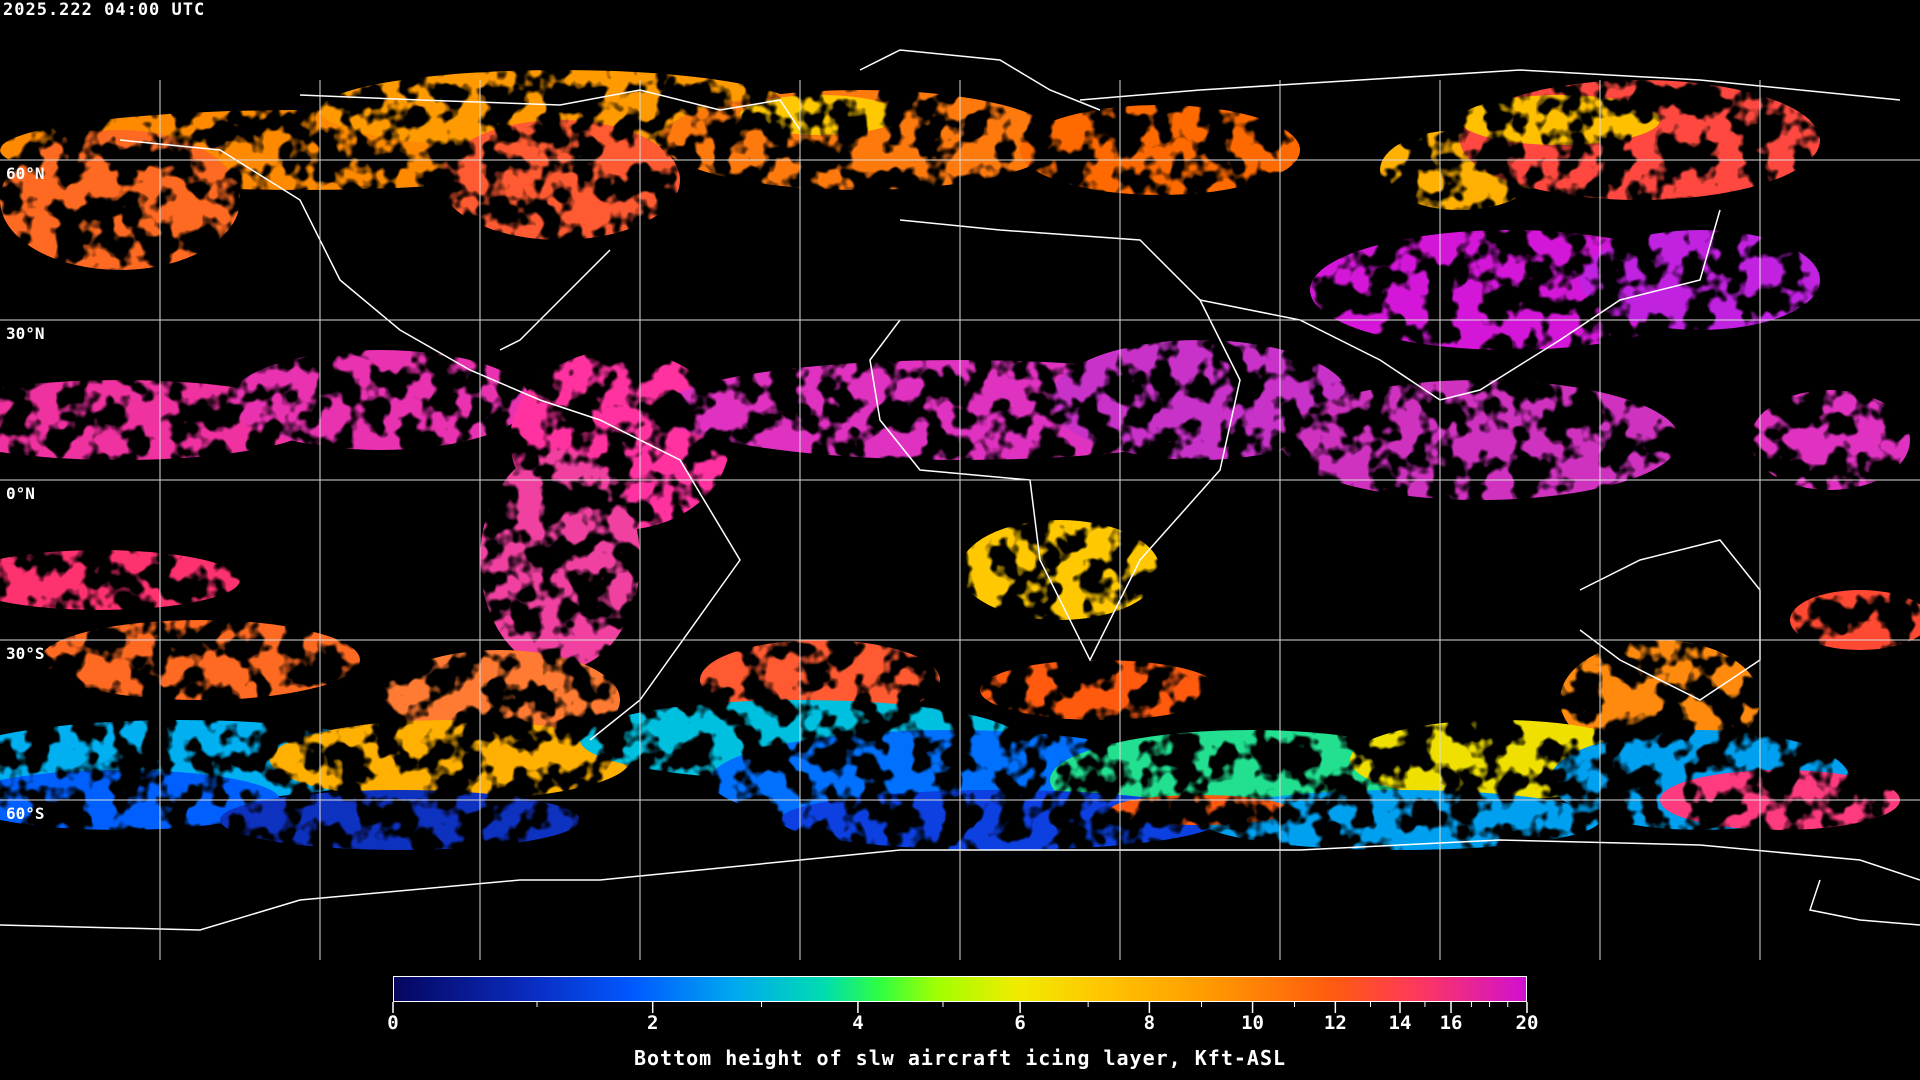 This screenshot has width=1920, height=1080. I want to click on colorbar-tick-label: 14, so click(1400, 1023).